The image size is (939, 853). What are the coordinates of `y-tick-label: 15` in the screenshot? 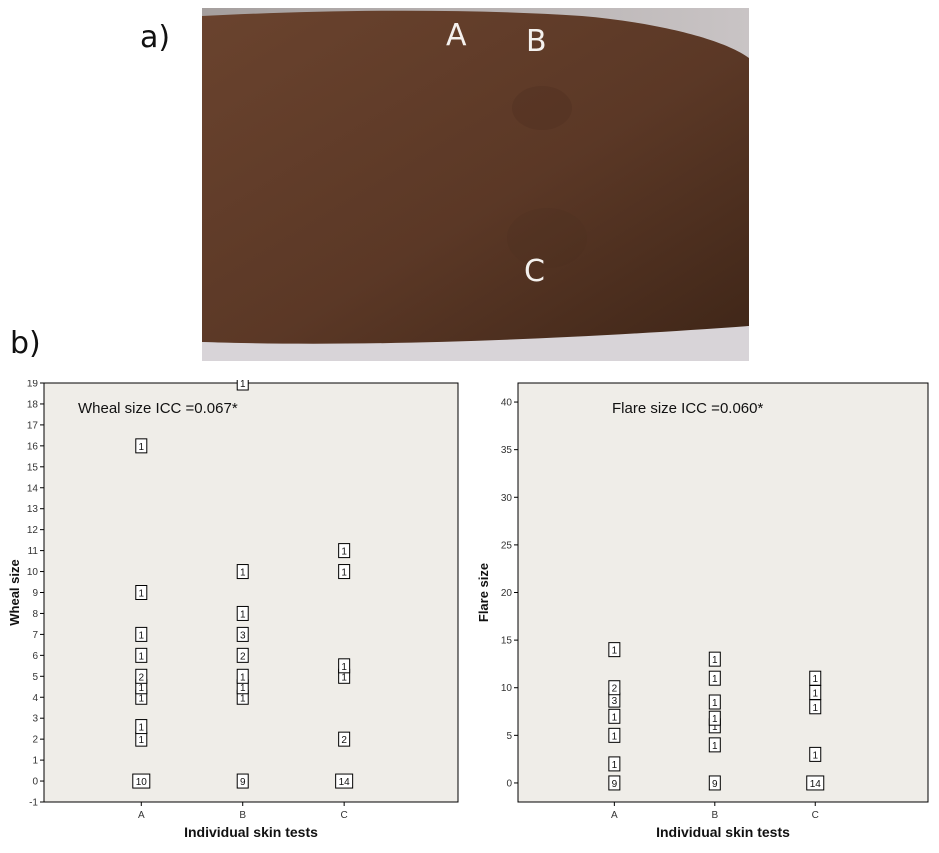 It's located at (507, 641).